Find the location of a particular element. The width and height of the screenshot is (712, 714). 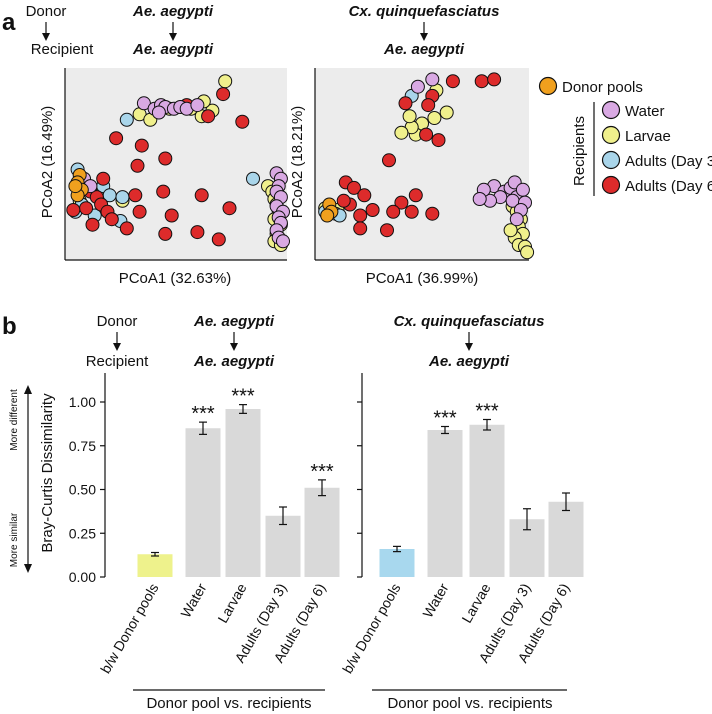

b-recipient-label: Recipient is located at coordinates (117, 361).